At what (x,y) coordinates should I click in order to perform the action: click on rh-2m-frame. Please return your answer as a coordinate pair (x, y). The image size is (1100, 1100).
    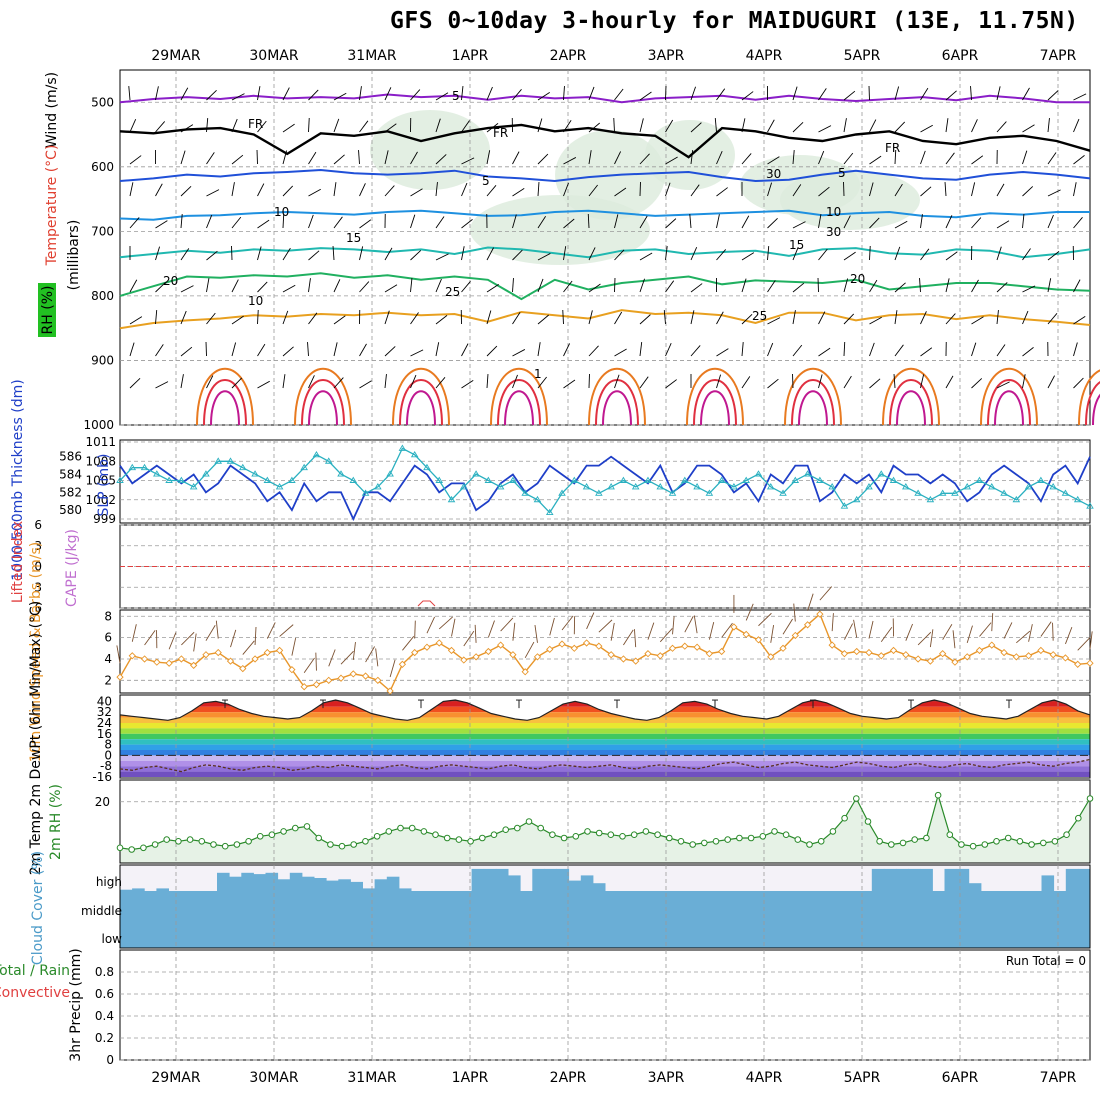
    Looking at the image, I should click on (605, 821).